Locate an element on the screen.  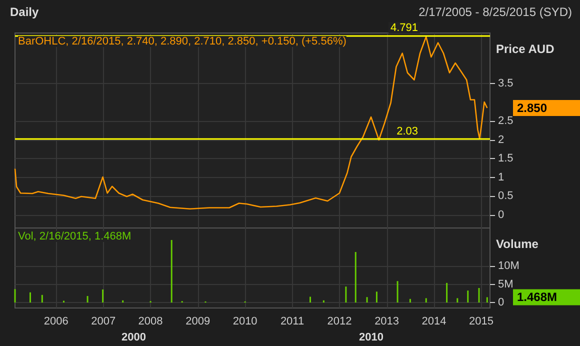
annotation: BarOHLC, 2/16/2015, 2.740, 2.890, 2.710, 2.850, +0.150, (+5.56%) is located at coordinates (182, 42).